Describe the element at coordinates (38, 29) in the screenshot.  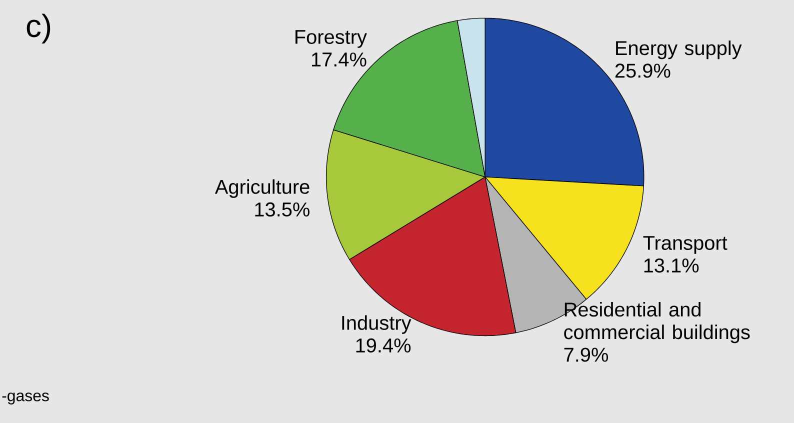
I see `chart-title: c)` at that location.